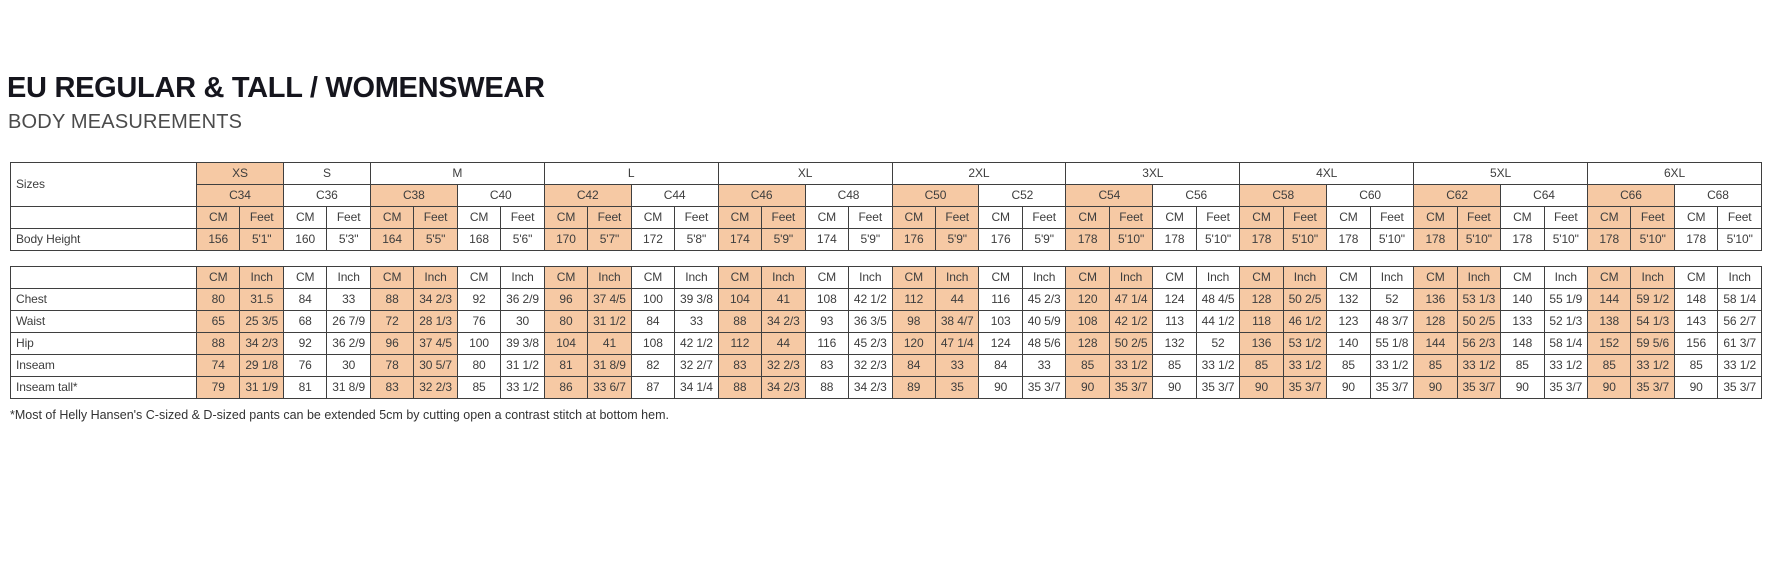 The width and height of the screenshot is (1771, 574). I want to click on value-cell: 59 1/2, so click(1652, 299).